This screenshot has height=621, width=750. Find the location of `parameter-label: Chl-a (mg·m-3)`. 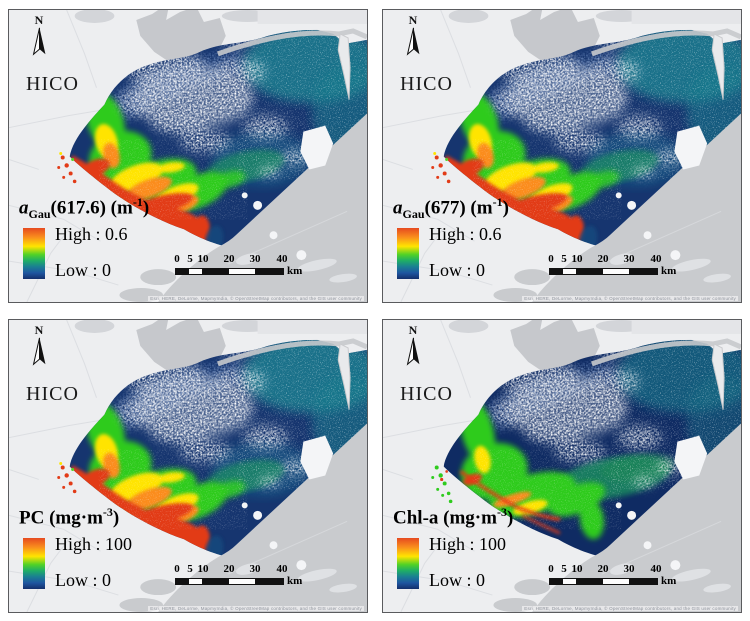

parameter-label: Chl-a (mg·m-3) is located at coordinates (453, 517).